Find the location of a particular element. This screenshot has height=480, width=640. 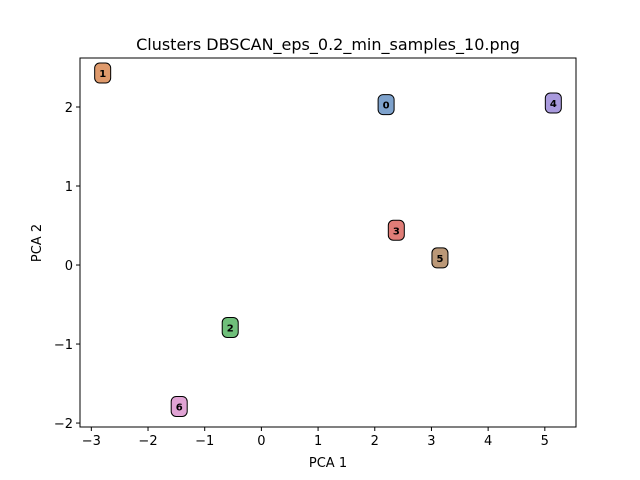

x-tick-label: −2 is located at coordinates (147, 441).